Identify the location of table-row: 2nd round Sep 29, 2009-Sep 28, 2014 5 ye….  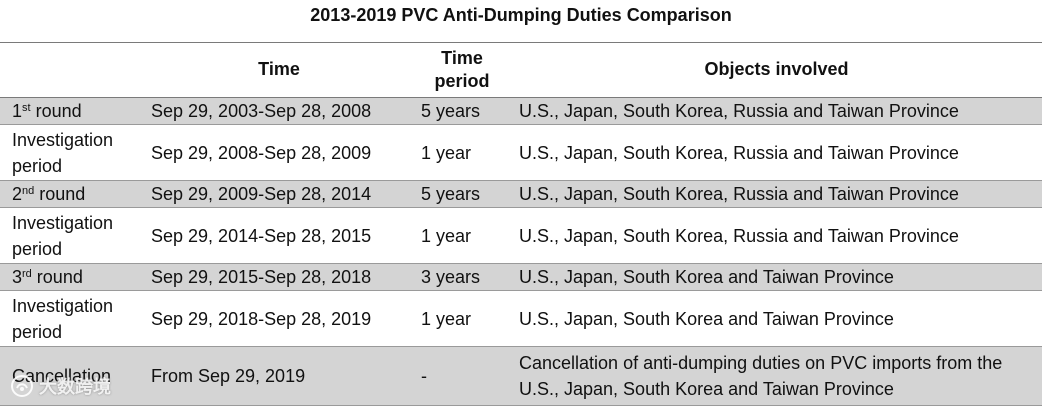
(521, 194).